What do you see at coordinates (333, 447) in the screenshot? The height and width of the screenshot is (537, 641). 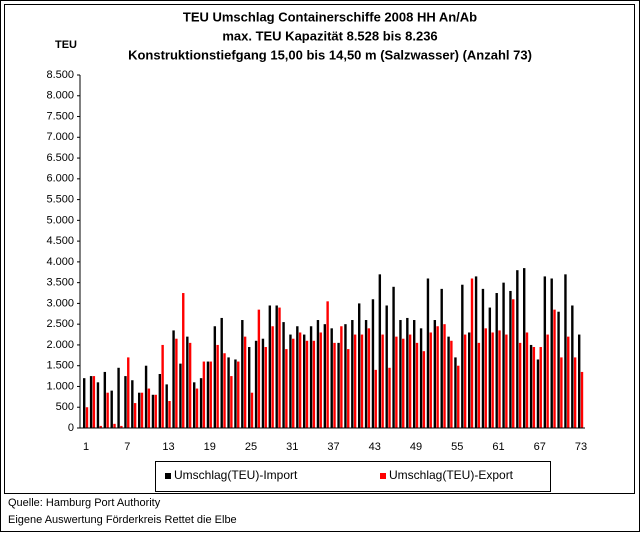 I see `x-tick-label: 37` at bounding box center [333, 447].